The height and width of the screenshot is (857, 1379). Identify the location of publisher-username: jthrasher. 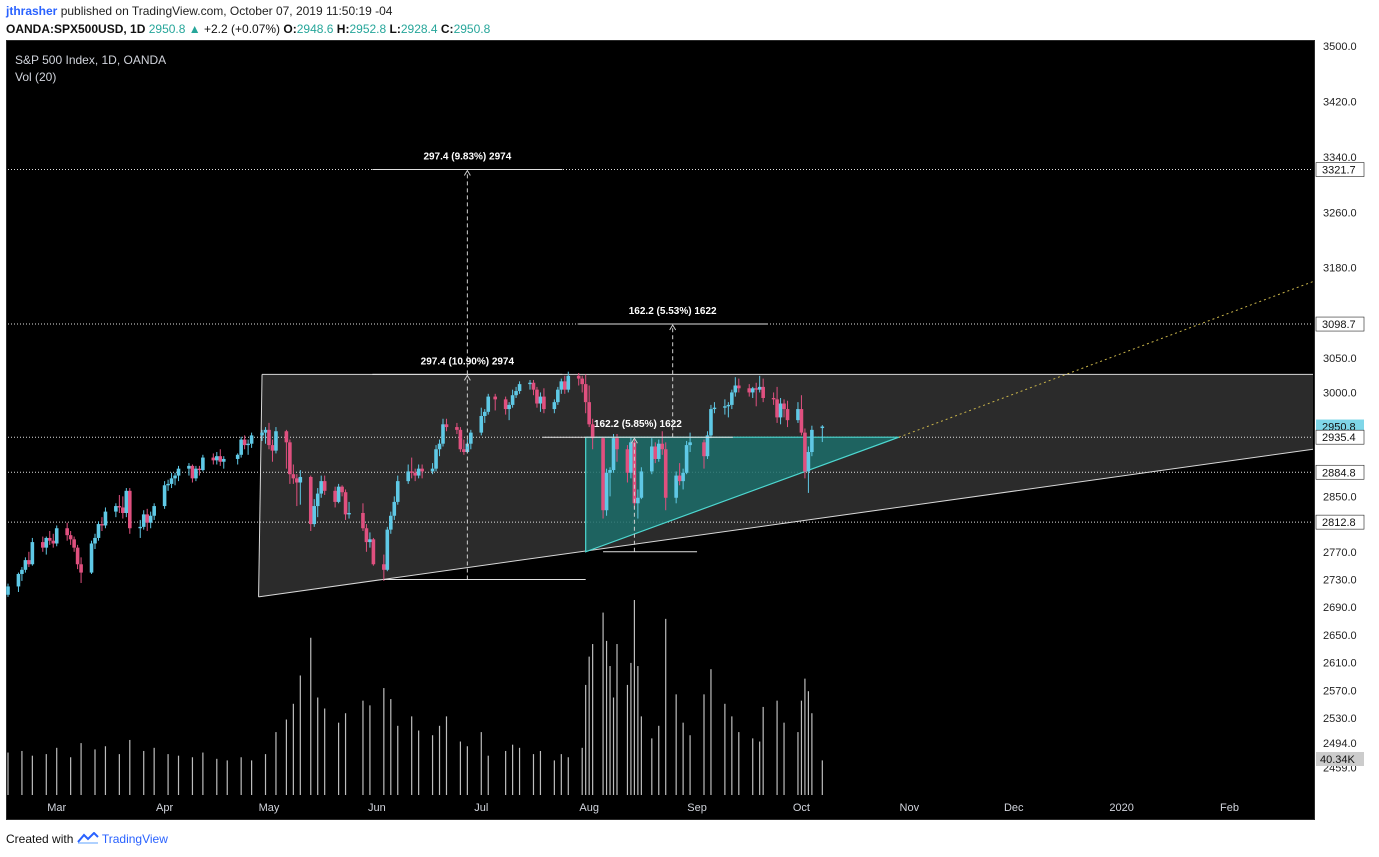
(32, 11).